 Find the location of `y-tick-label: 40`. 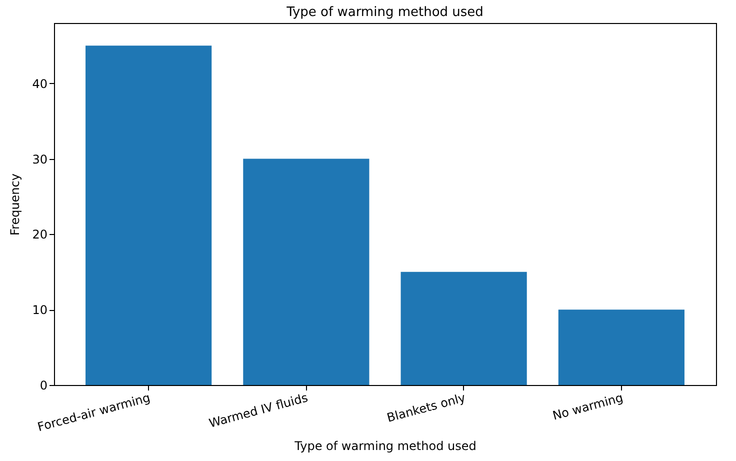

y-tick-label: 40 is located at coordinates (40, 83).